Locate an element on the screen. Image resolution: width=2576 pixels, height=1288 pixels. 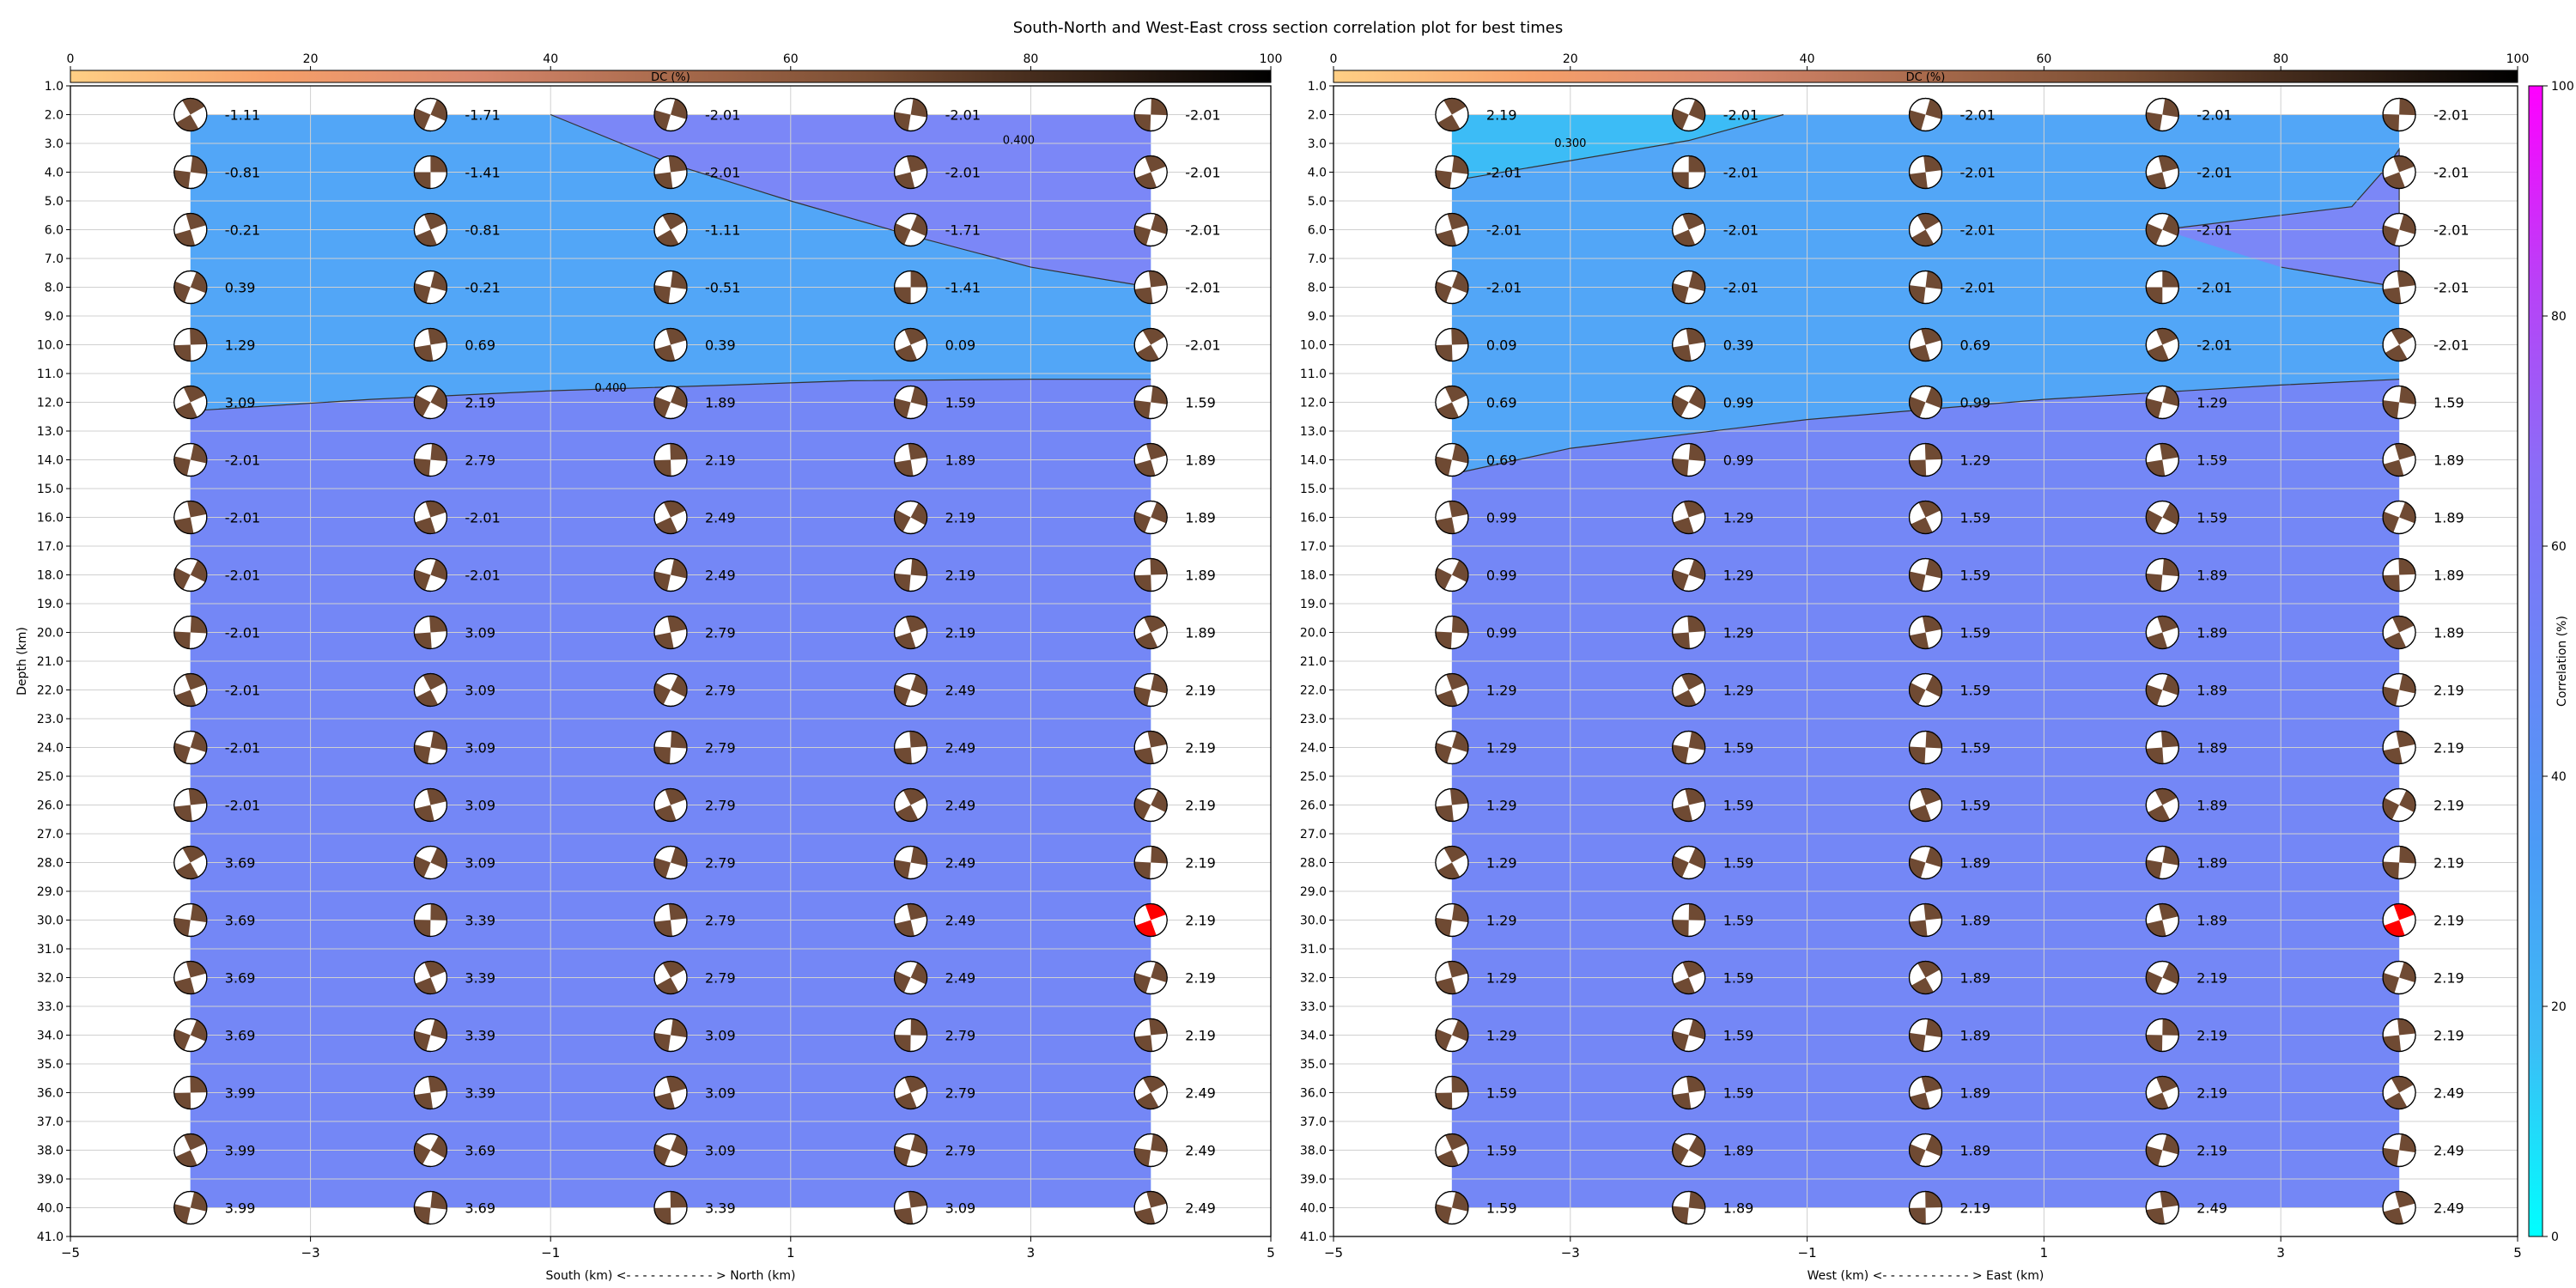
cell-value: 0.99 is located at coordinates (1738, 403).